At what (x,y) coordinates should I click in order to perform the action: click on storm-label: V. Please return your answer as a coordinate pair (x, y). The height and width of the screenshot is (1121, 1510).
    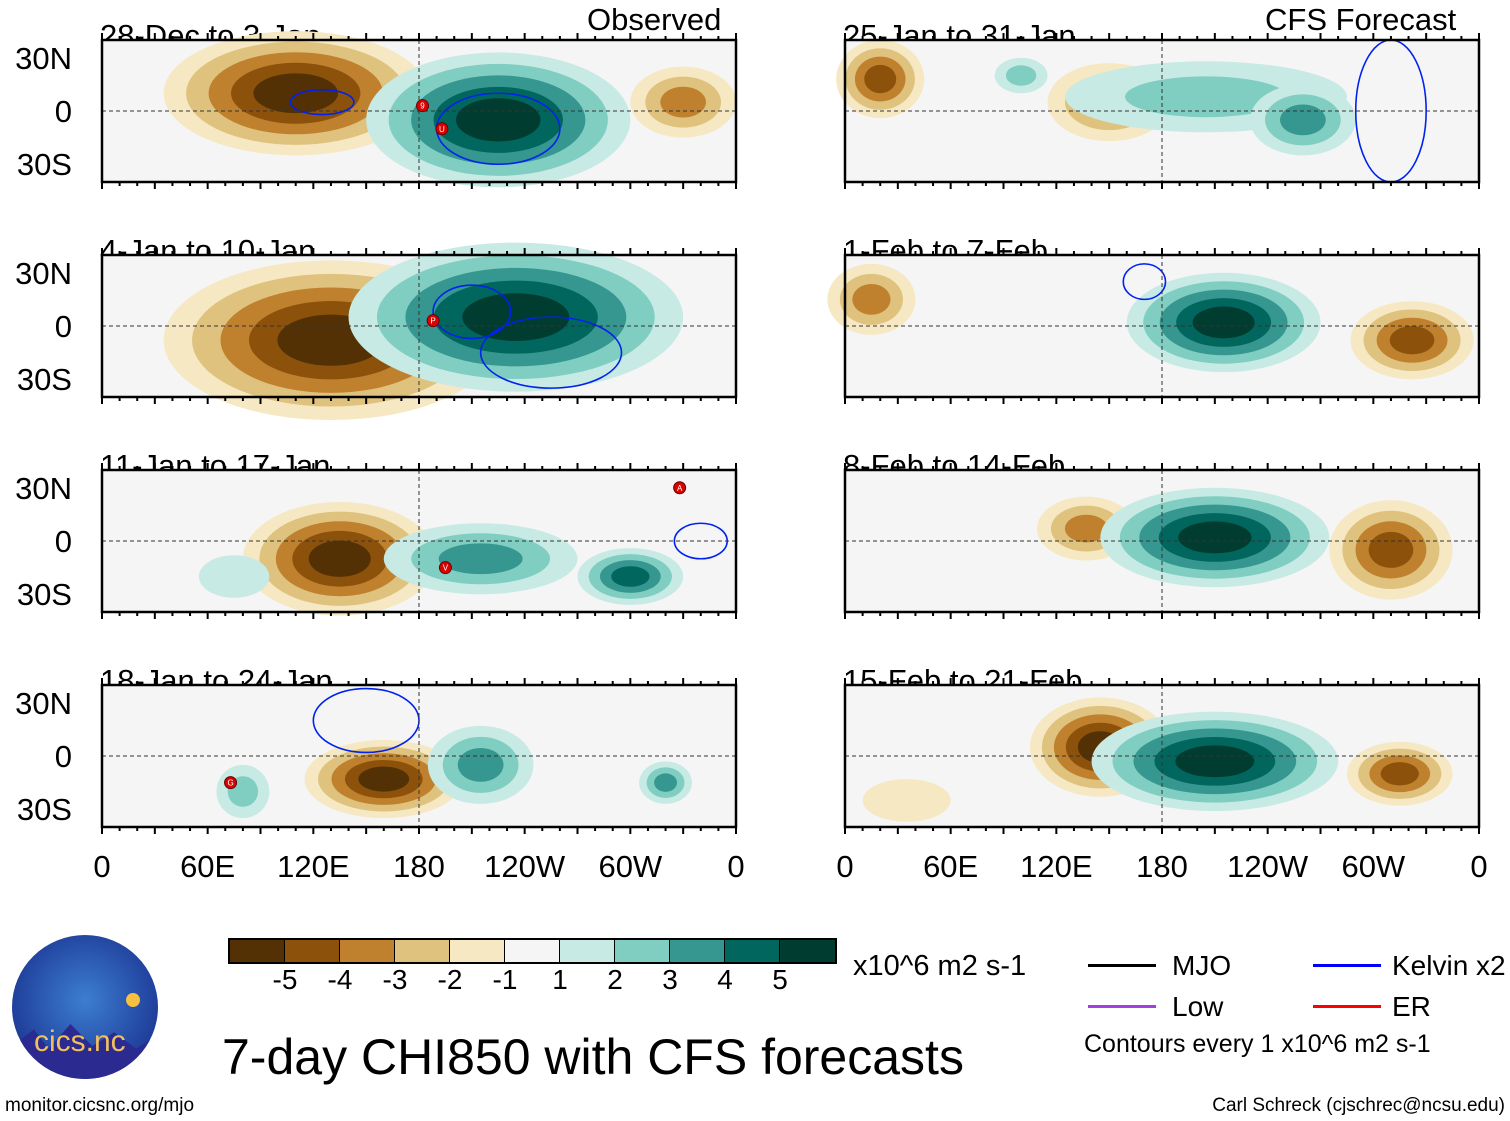
    Looking at the image, I should click on (446, 568).